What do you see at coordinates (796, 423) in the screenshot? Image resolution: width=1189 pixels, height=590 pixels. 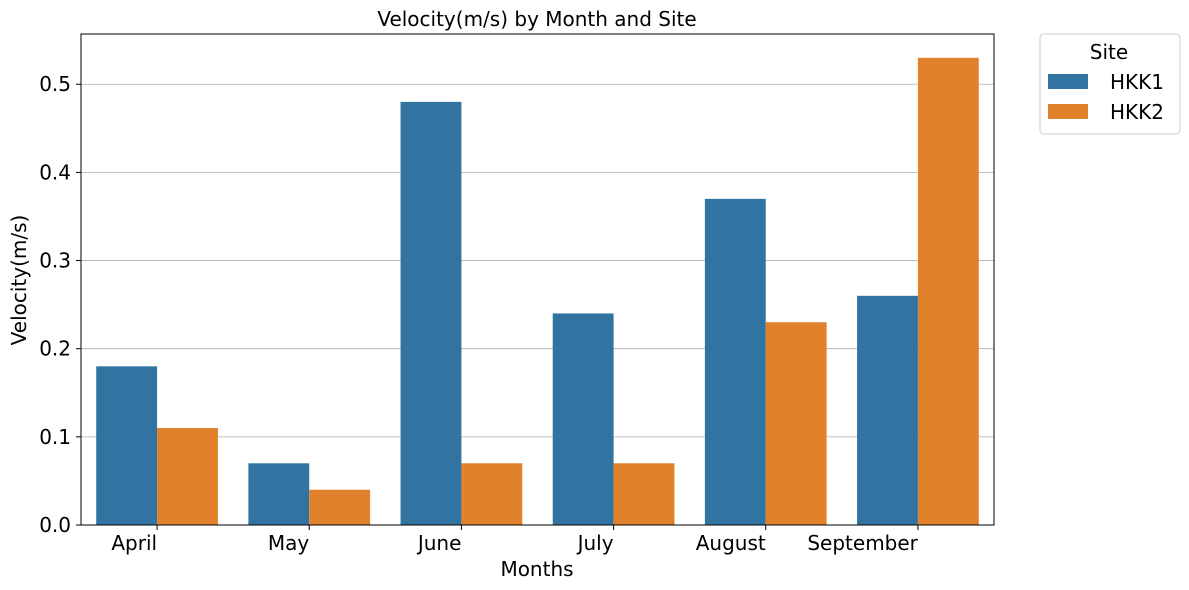 I see `bar-HKK2-August` at bounding box center [796, 423].